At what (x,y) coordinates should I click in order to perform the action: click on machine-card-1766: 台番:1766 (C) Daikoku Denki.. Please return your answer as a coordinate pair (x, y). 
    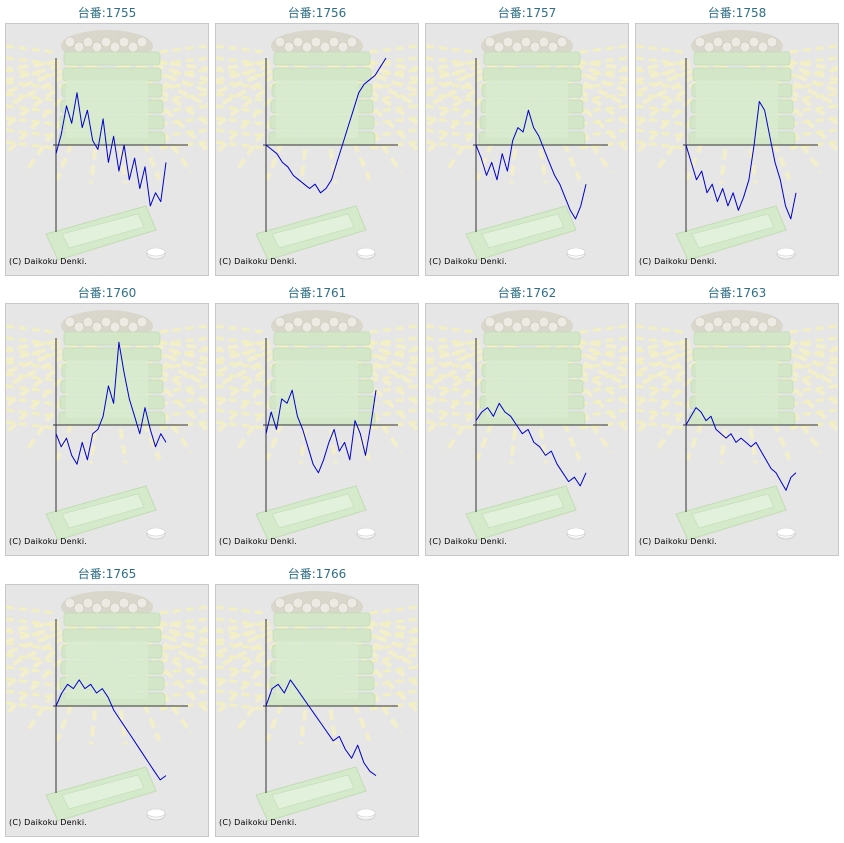
    Looking at the image, I should click on (317, 699).